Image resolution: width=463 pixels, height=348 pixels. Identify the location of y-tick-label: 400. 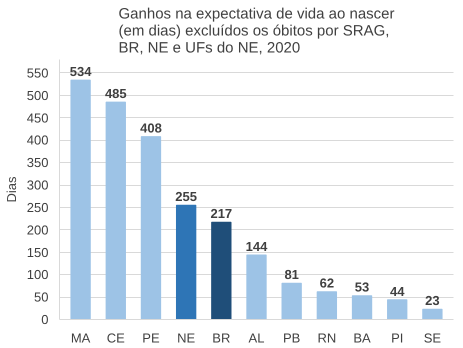
(37, 140).